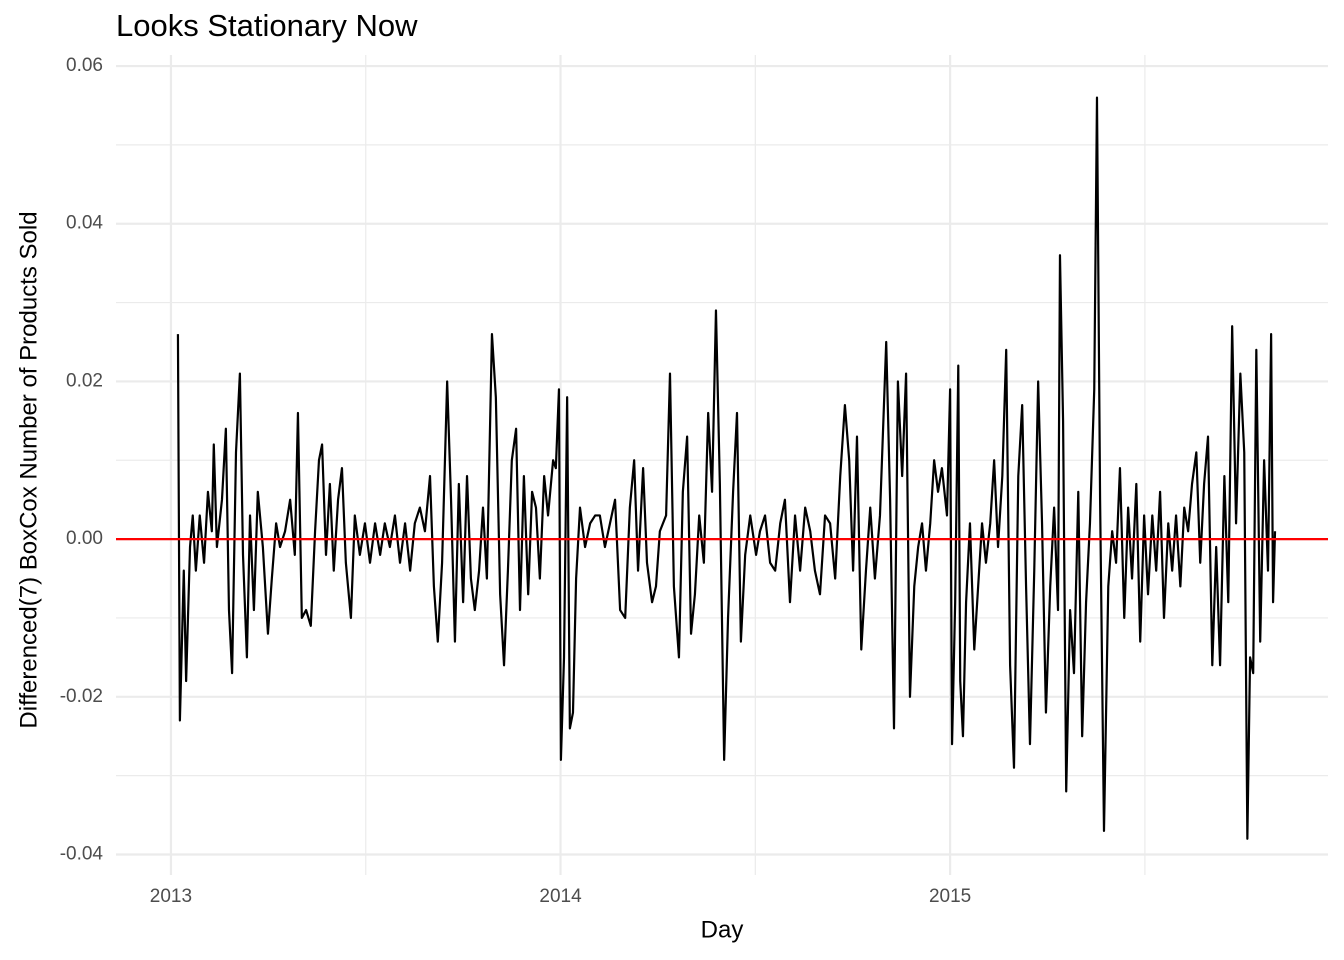 The width and height of the screenshot is (1344, 960). Describe the element at coordinates (267, 25) in the screenshot. I see `chart-title: Looks Stationary Now` at that location.